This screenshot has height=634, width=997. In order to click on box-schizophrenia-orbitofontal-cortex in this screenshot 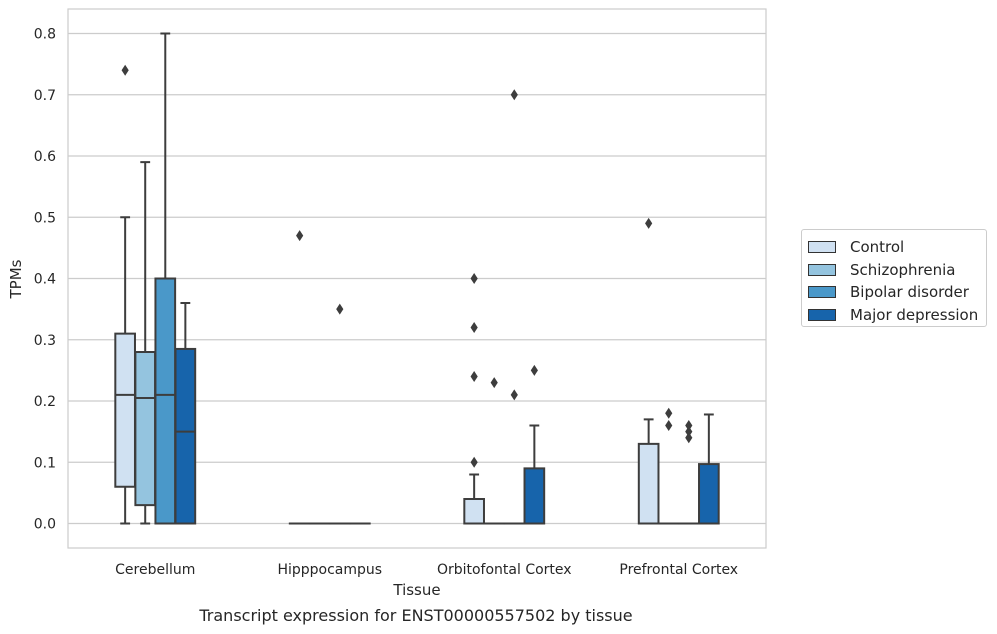, I will do `click(494, 451)`.